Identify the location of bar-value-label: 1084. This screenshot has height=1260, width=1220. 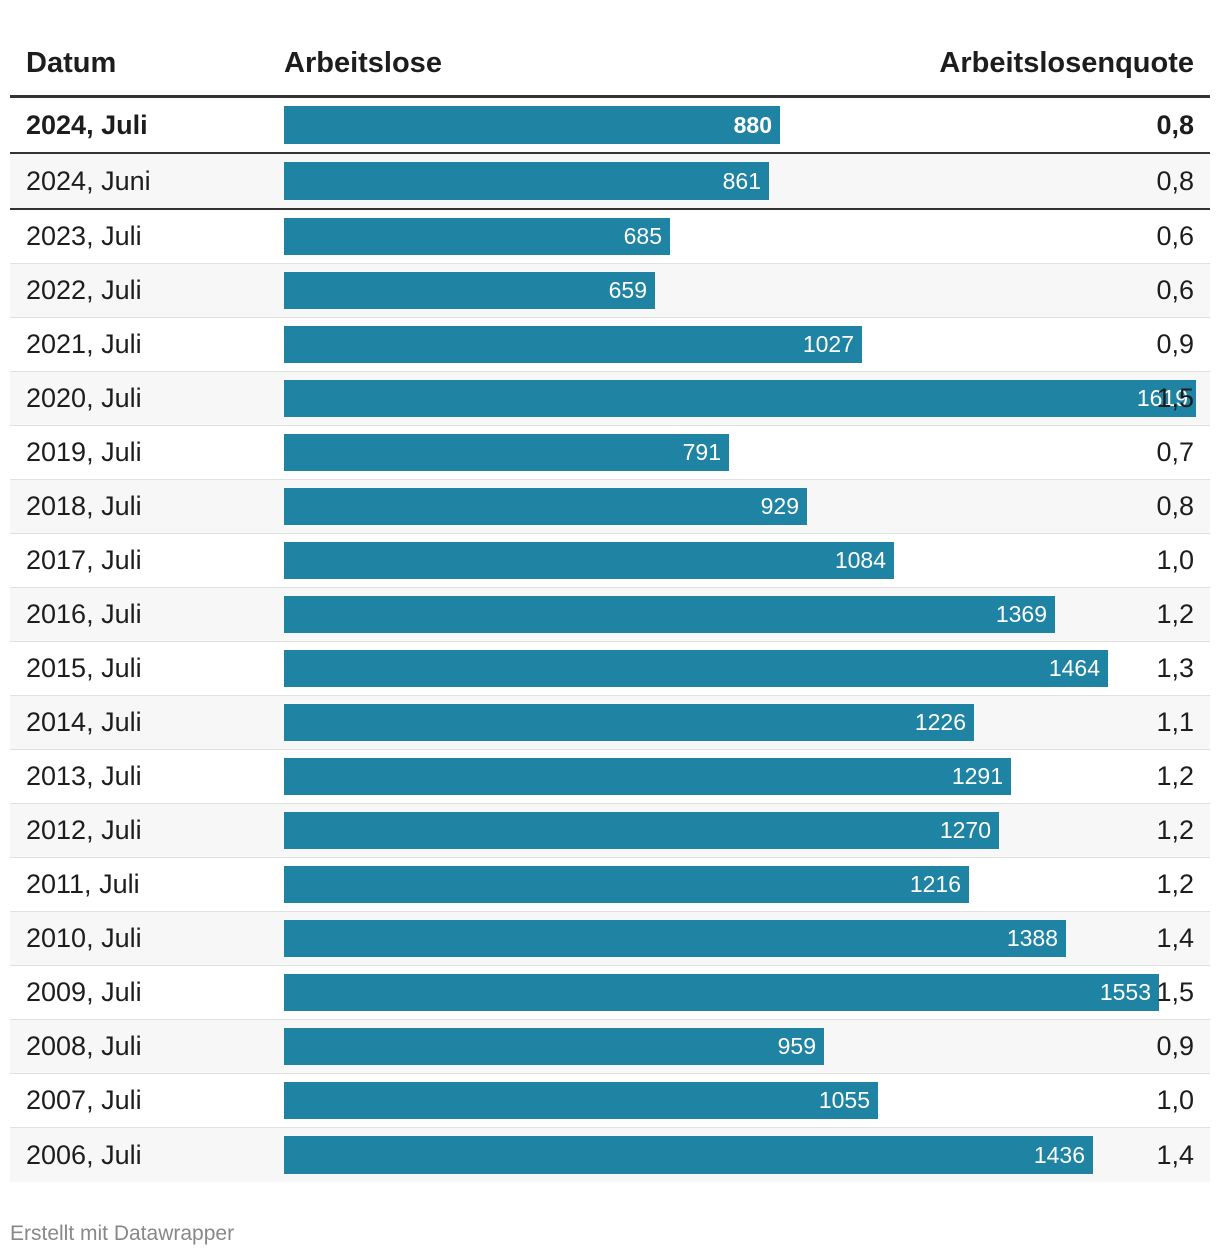
(860, 560).